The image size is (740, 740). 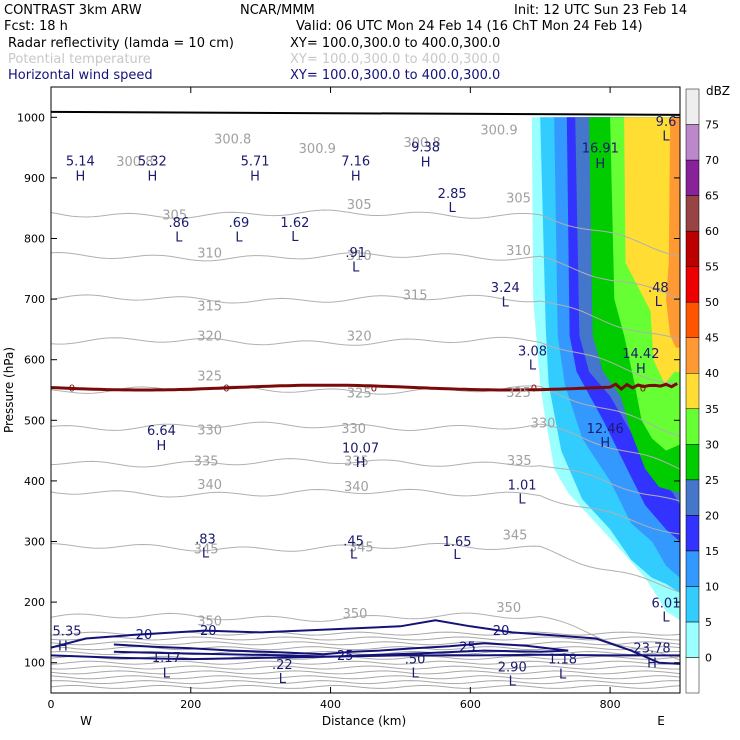 What do you see at coordinates (255, 176) in the screenshot?
I see `extremum-H-26: H` at bounding box center [255, 176].